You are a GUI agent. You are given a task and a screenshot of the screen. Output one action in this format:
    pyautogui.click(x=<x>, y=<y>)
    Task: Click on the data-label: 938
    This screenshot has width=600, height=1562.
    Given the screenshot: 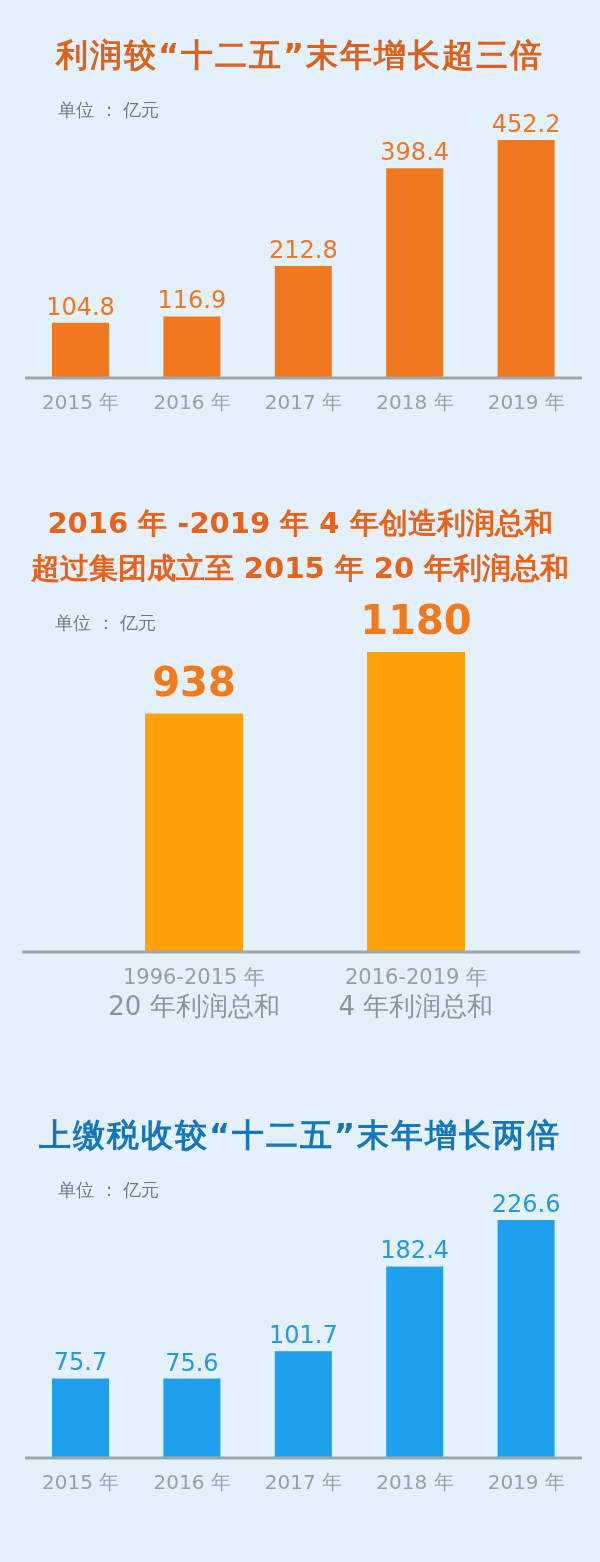 What is the action you would take?
    pyautogui.click(x=194, y=681)
    